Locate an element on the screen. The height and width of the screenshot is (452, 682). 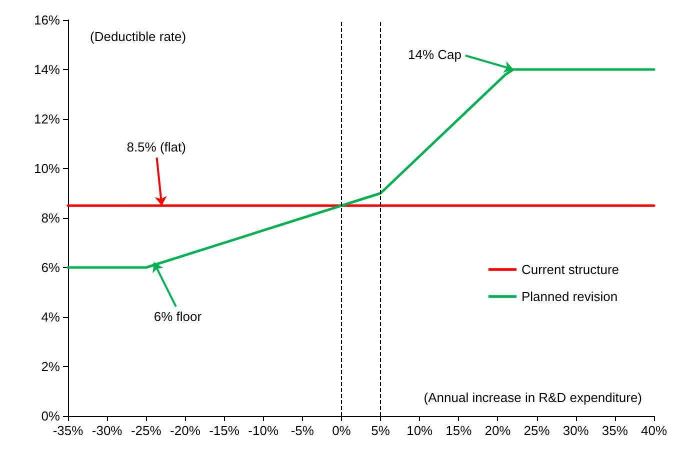
annotation: 8.5% (flat) is located at coordinates (156, 147).